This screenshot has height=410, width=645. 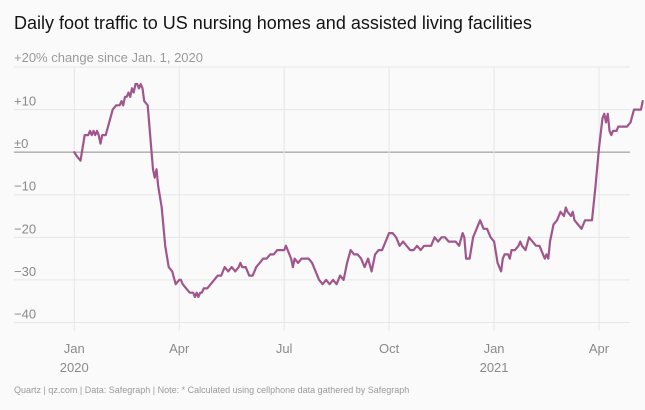 I want to click on y-tick-label: −20, so click(x=25, y=228).